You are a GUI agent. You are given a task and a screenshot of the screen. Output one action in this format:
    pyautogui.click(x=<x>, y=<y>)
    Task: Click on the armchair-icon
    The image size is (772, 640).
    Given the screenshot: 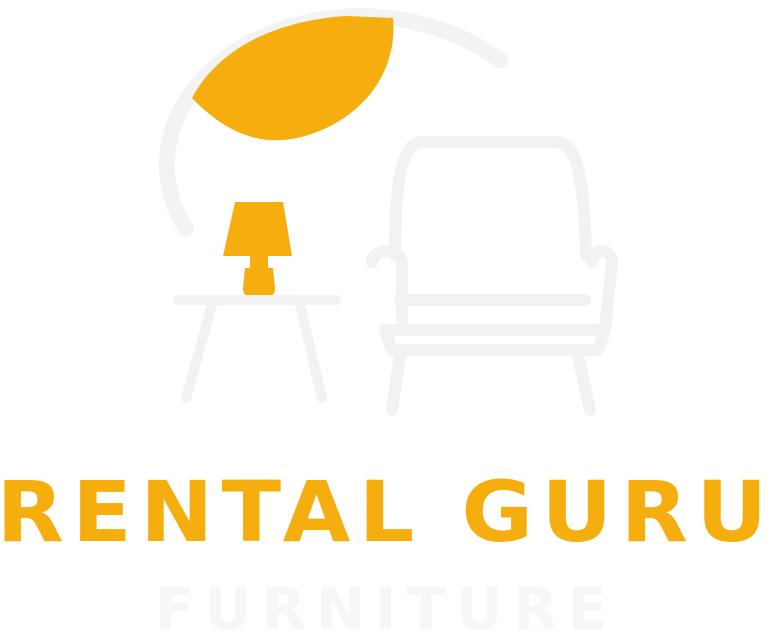 What is the action you would take?
    pyautogui.click(x=492, y=276)
    